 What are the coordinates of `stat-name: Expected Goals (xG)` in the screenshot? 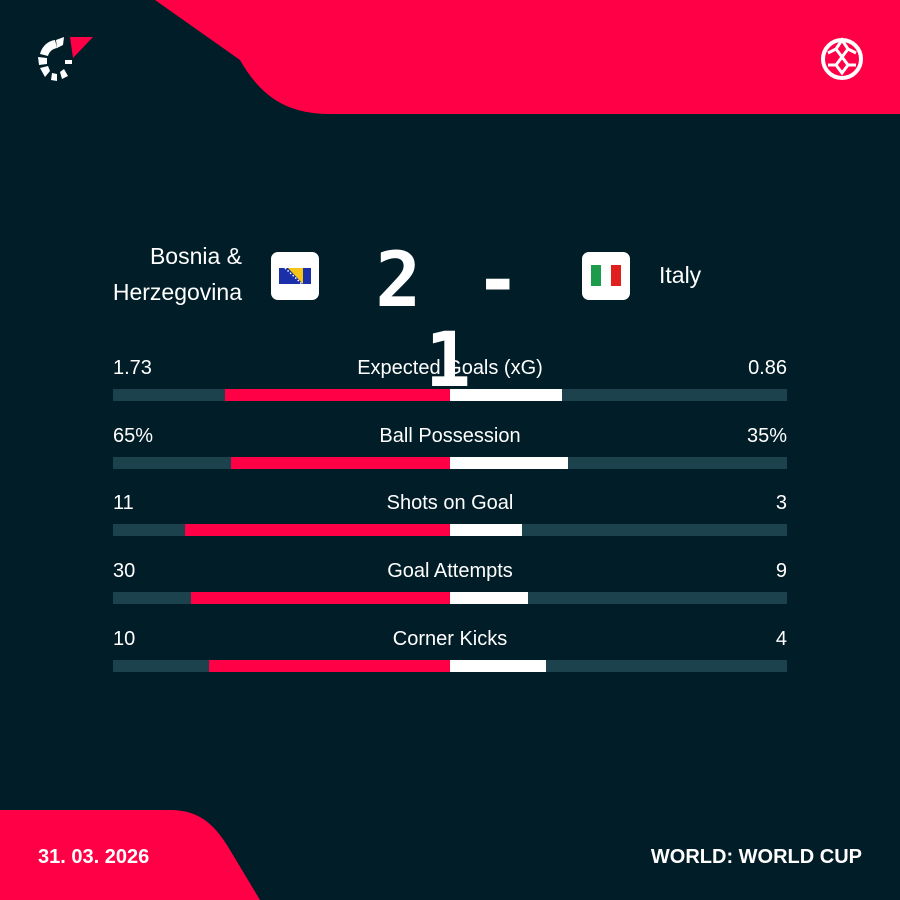 It's located at (450, 368).